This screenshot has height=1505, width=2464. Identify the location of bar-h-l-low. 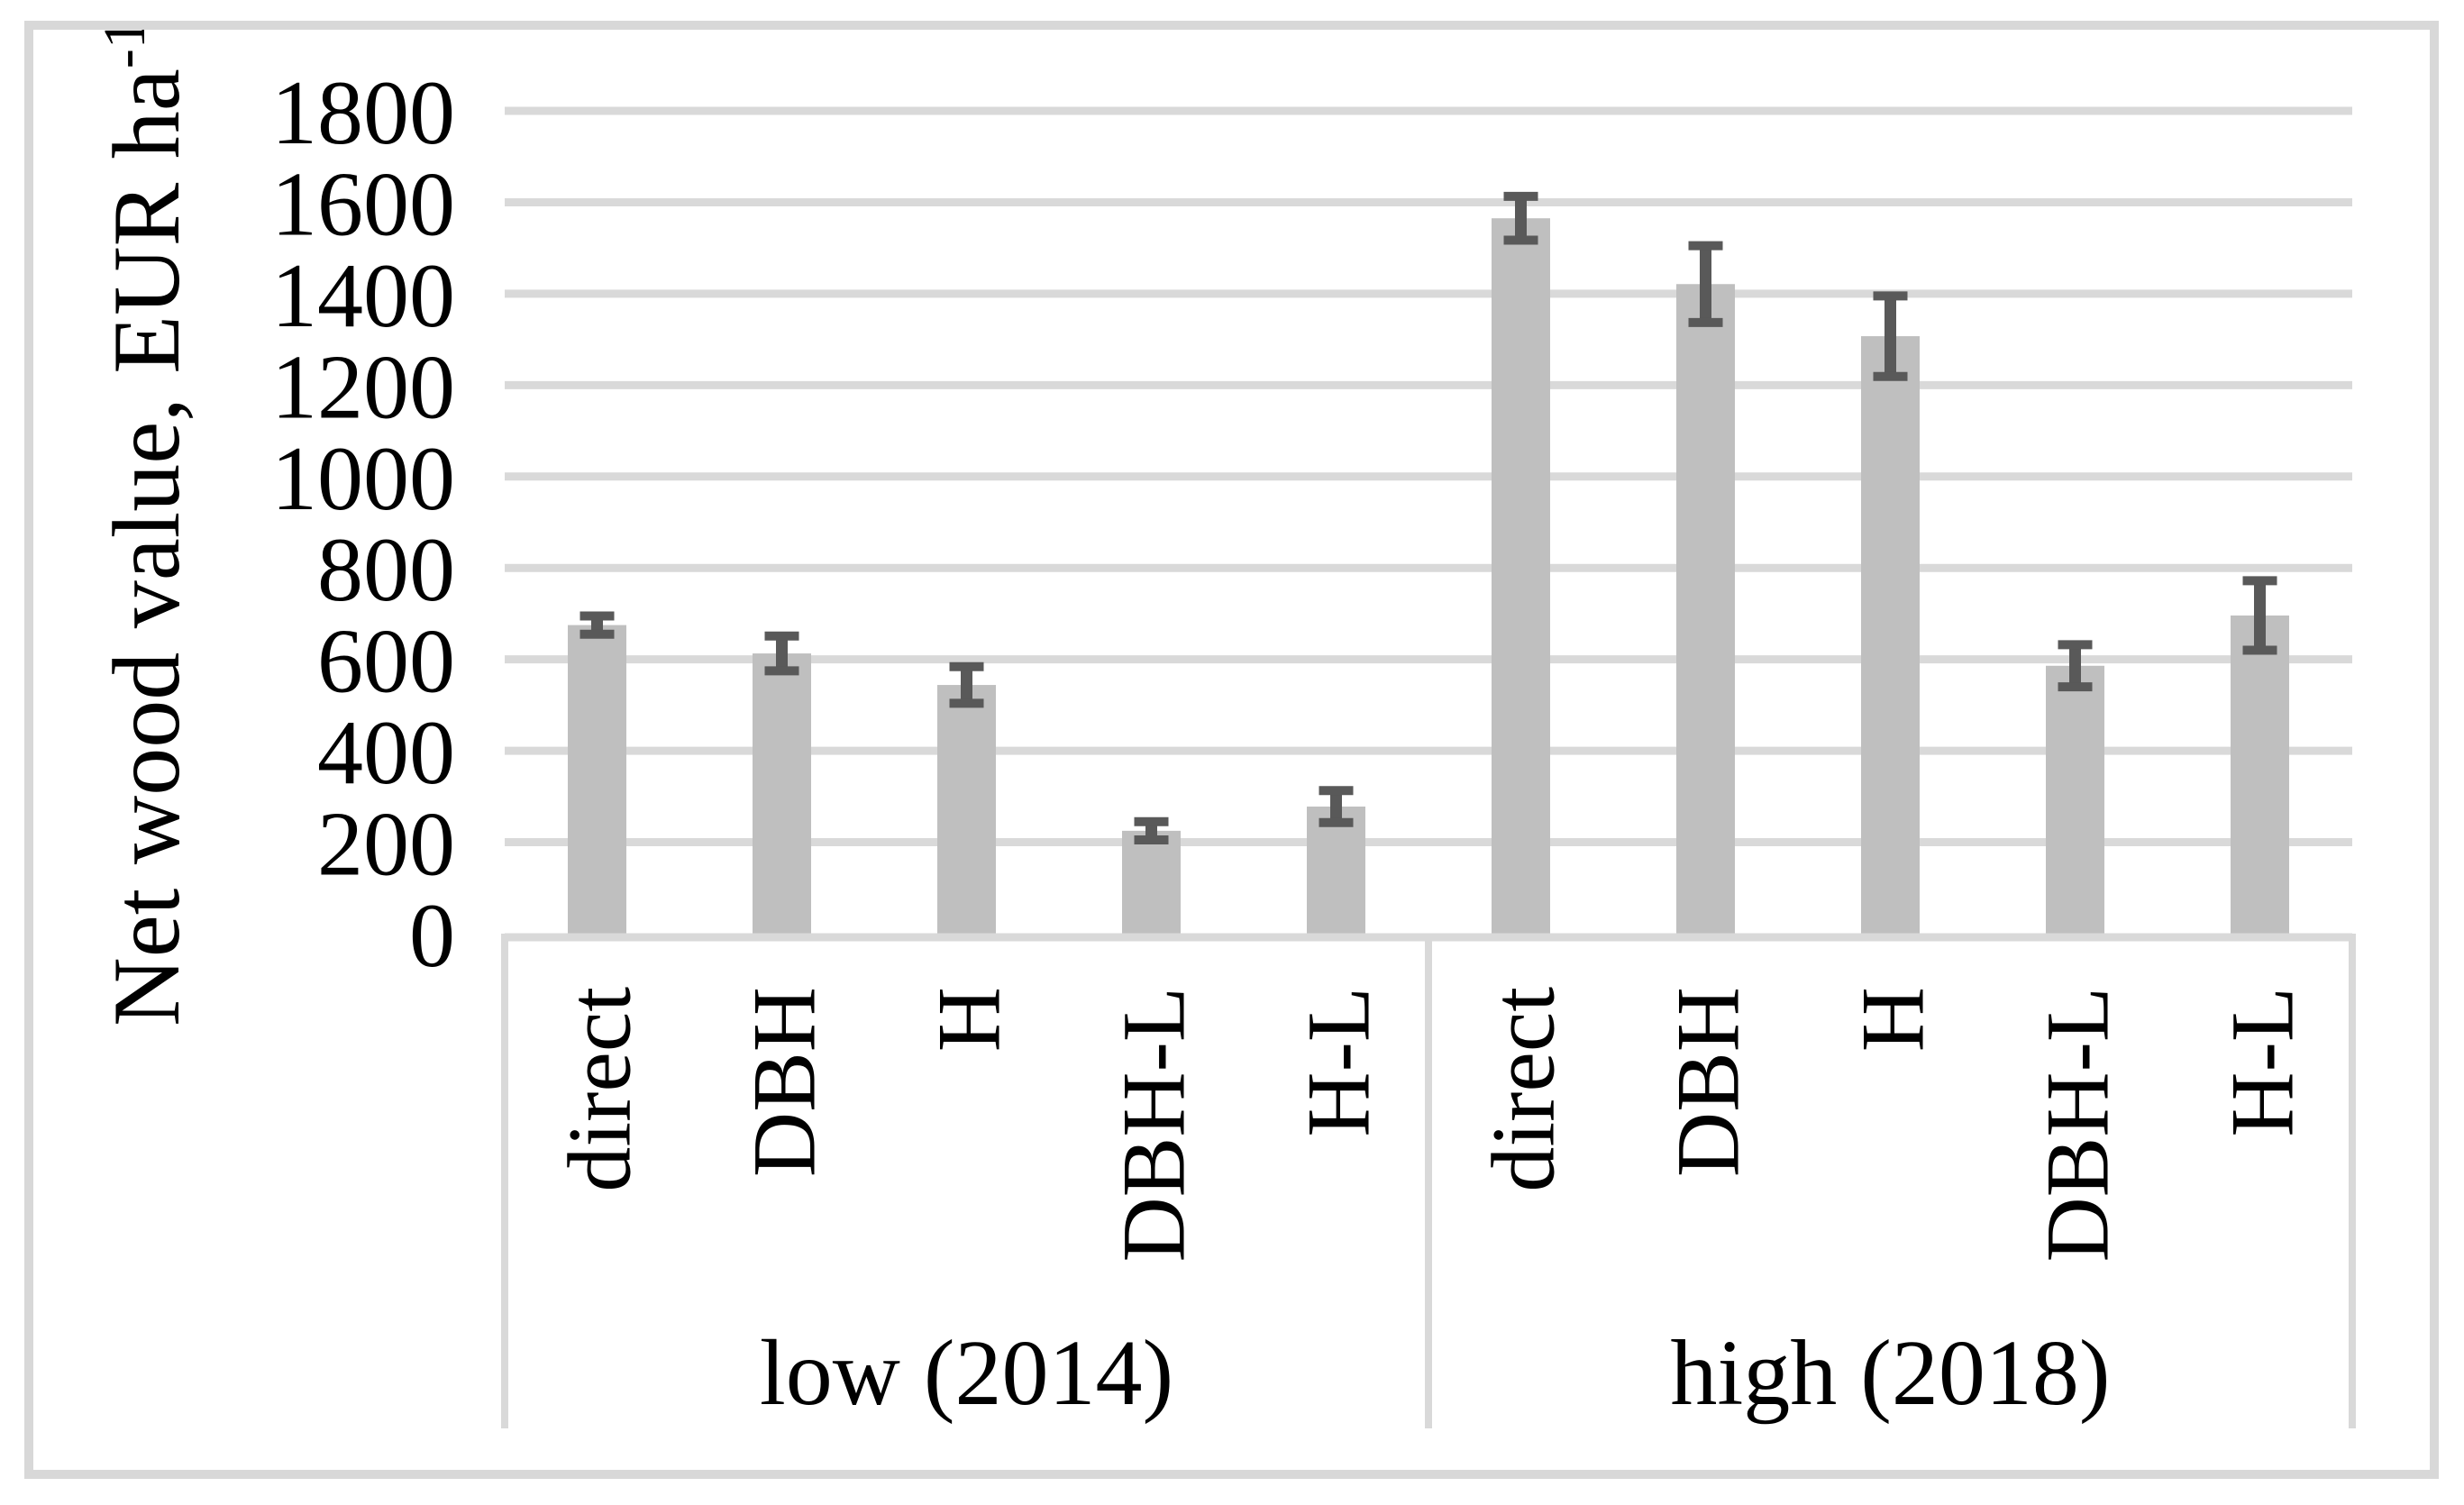
(1336, 870).